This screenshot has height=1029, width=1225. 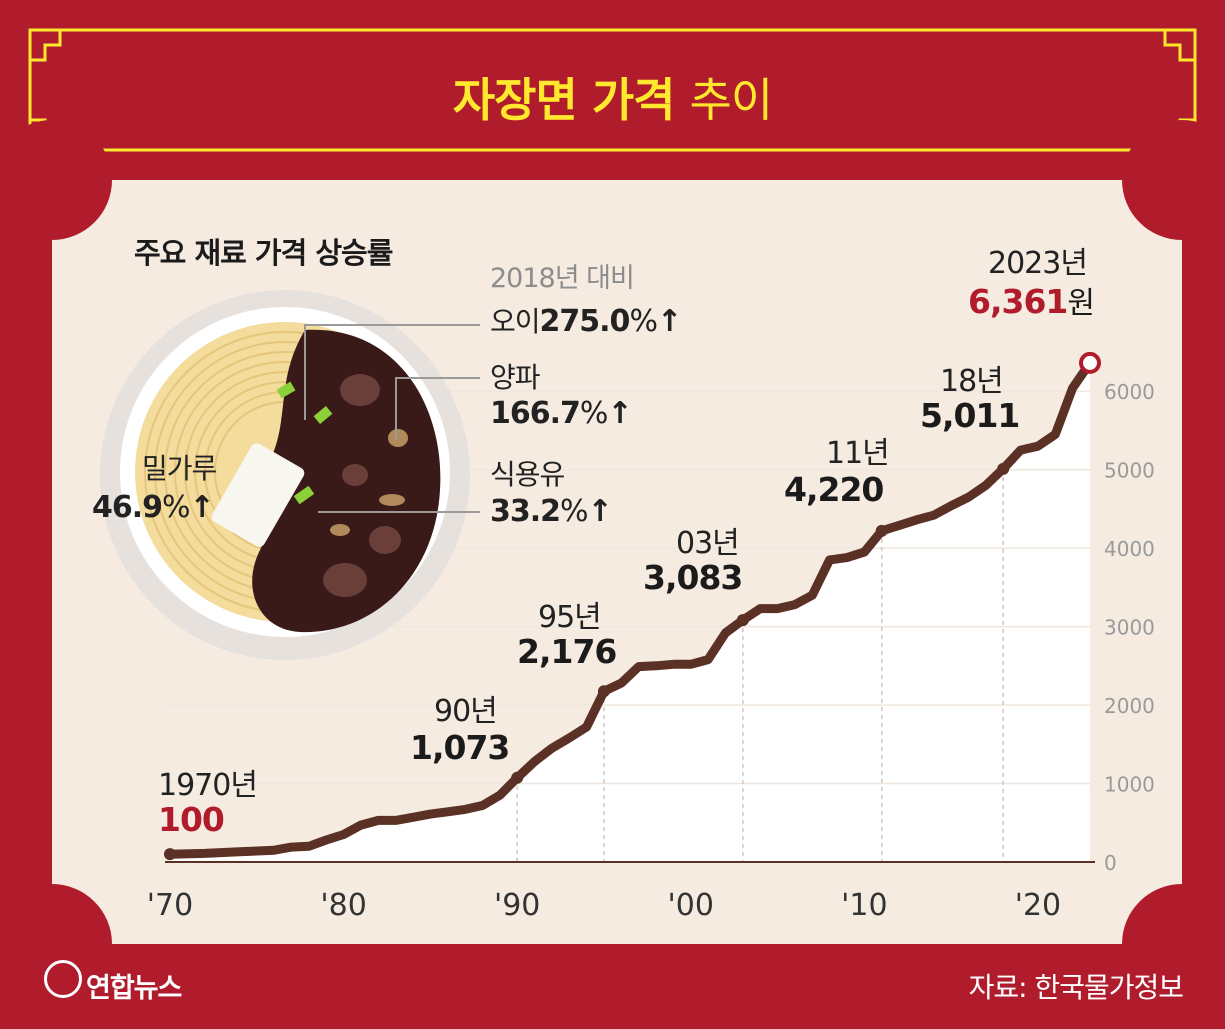 I want to click on x-tick-label: '70, so click(x=170, y=905).